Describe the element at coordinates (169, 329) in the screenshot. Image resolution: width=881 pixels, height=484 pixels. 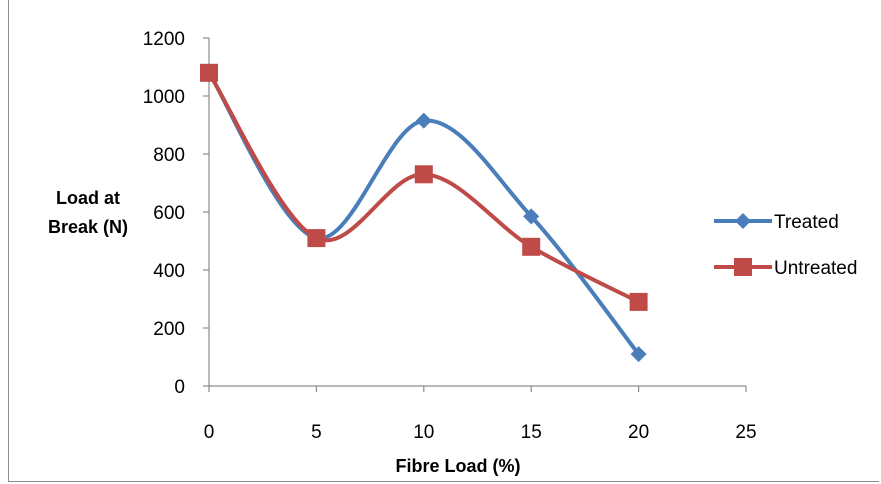
I see `y-tick-label: 200` at that location.